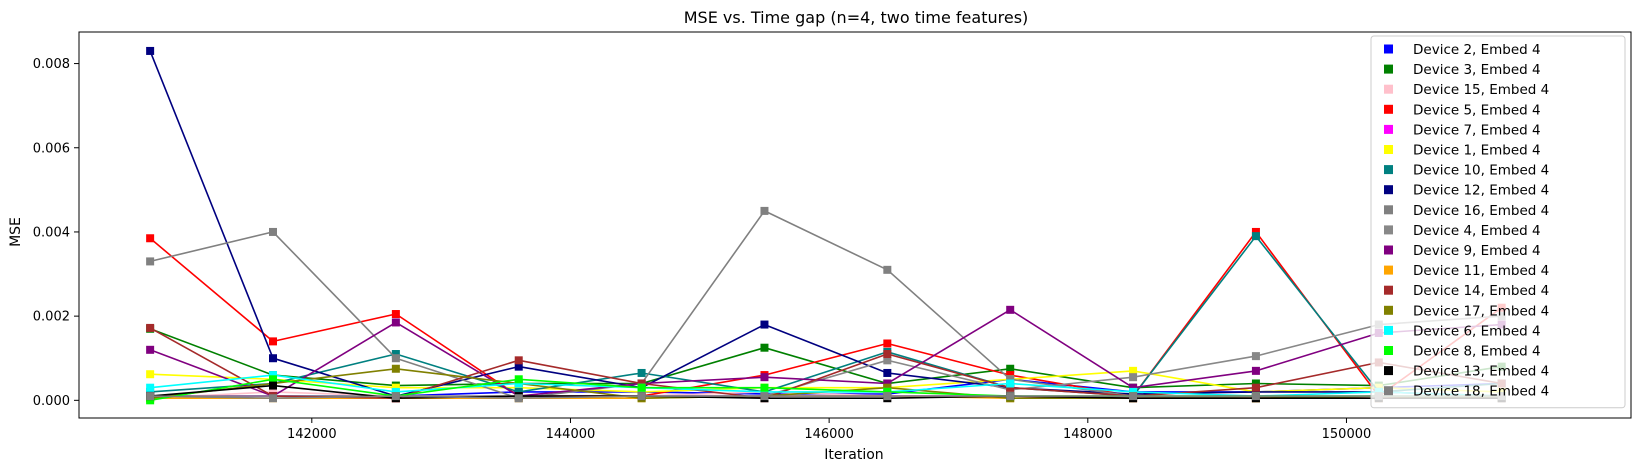 The width and height of the screenshot is (1638, 470). What do you see at coordinates (825, 363) in the screenshot?
I see `series-line` at bounding box center [825, 363].